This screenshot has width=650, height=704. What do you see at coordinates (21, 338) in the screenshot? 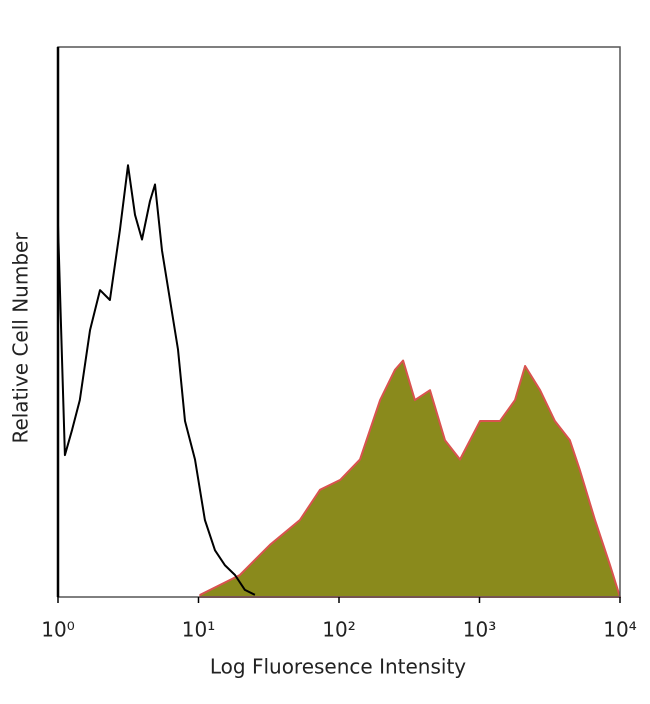
I see `y-axis-label: Relative Cell Number` at bounding box center [21, 338].